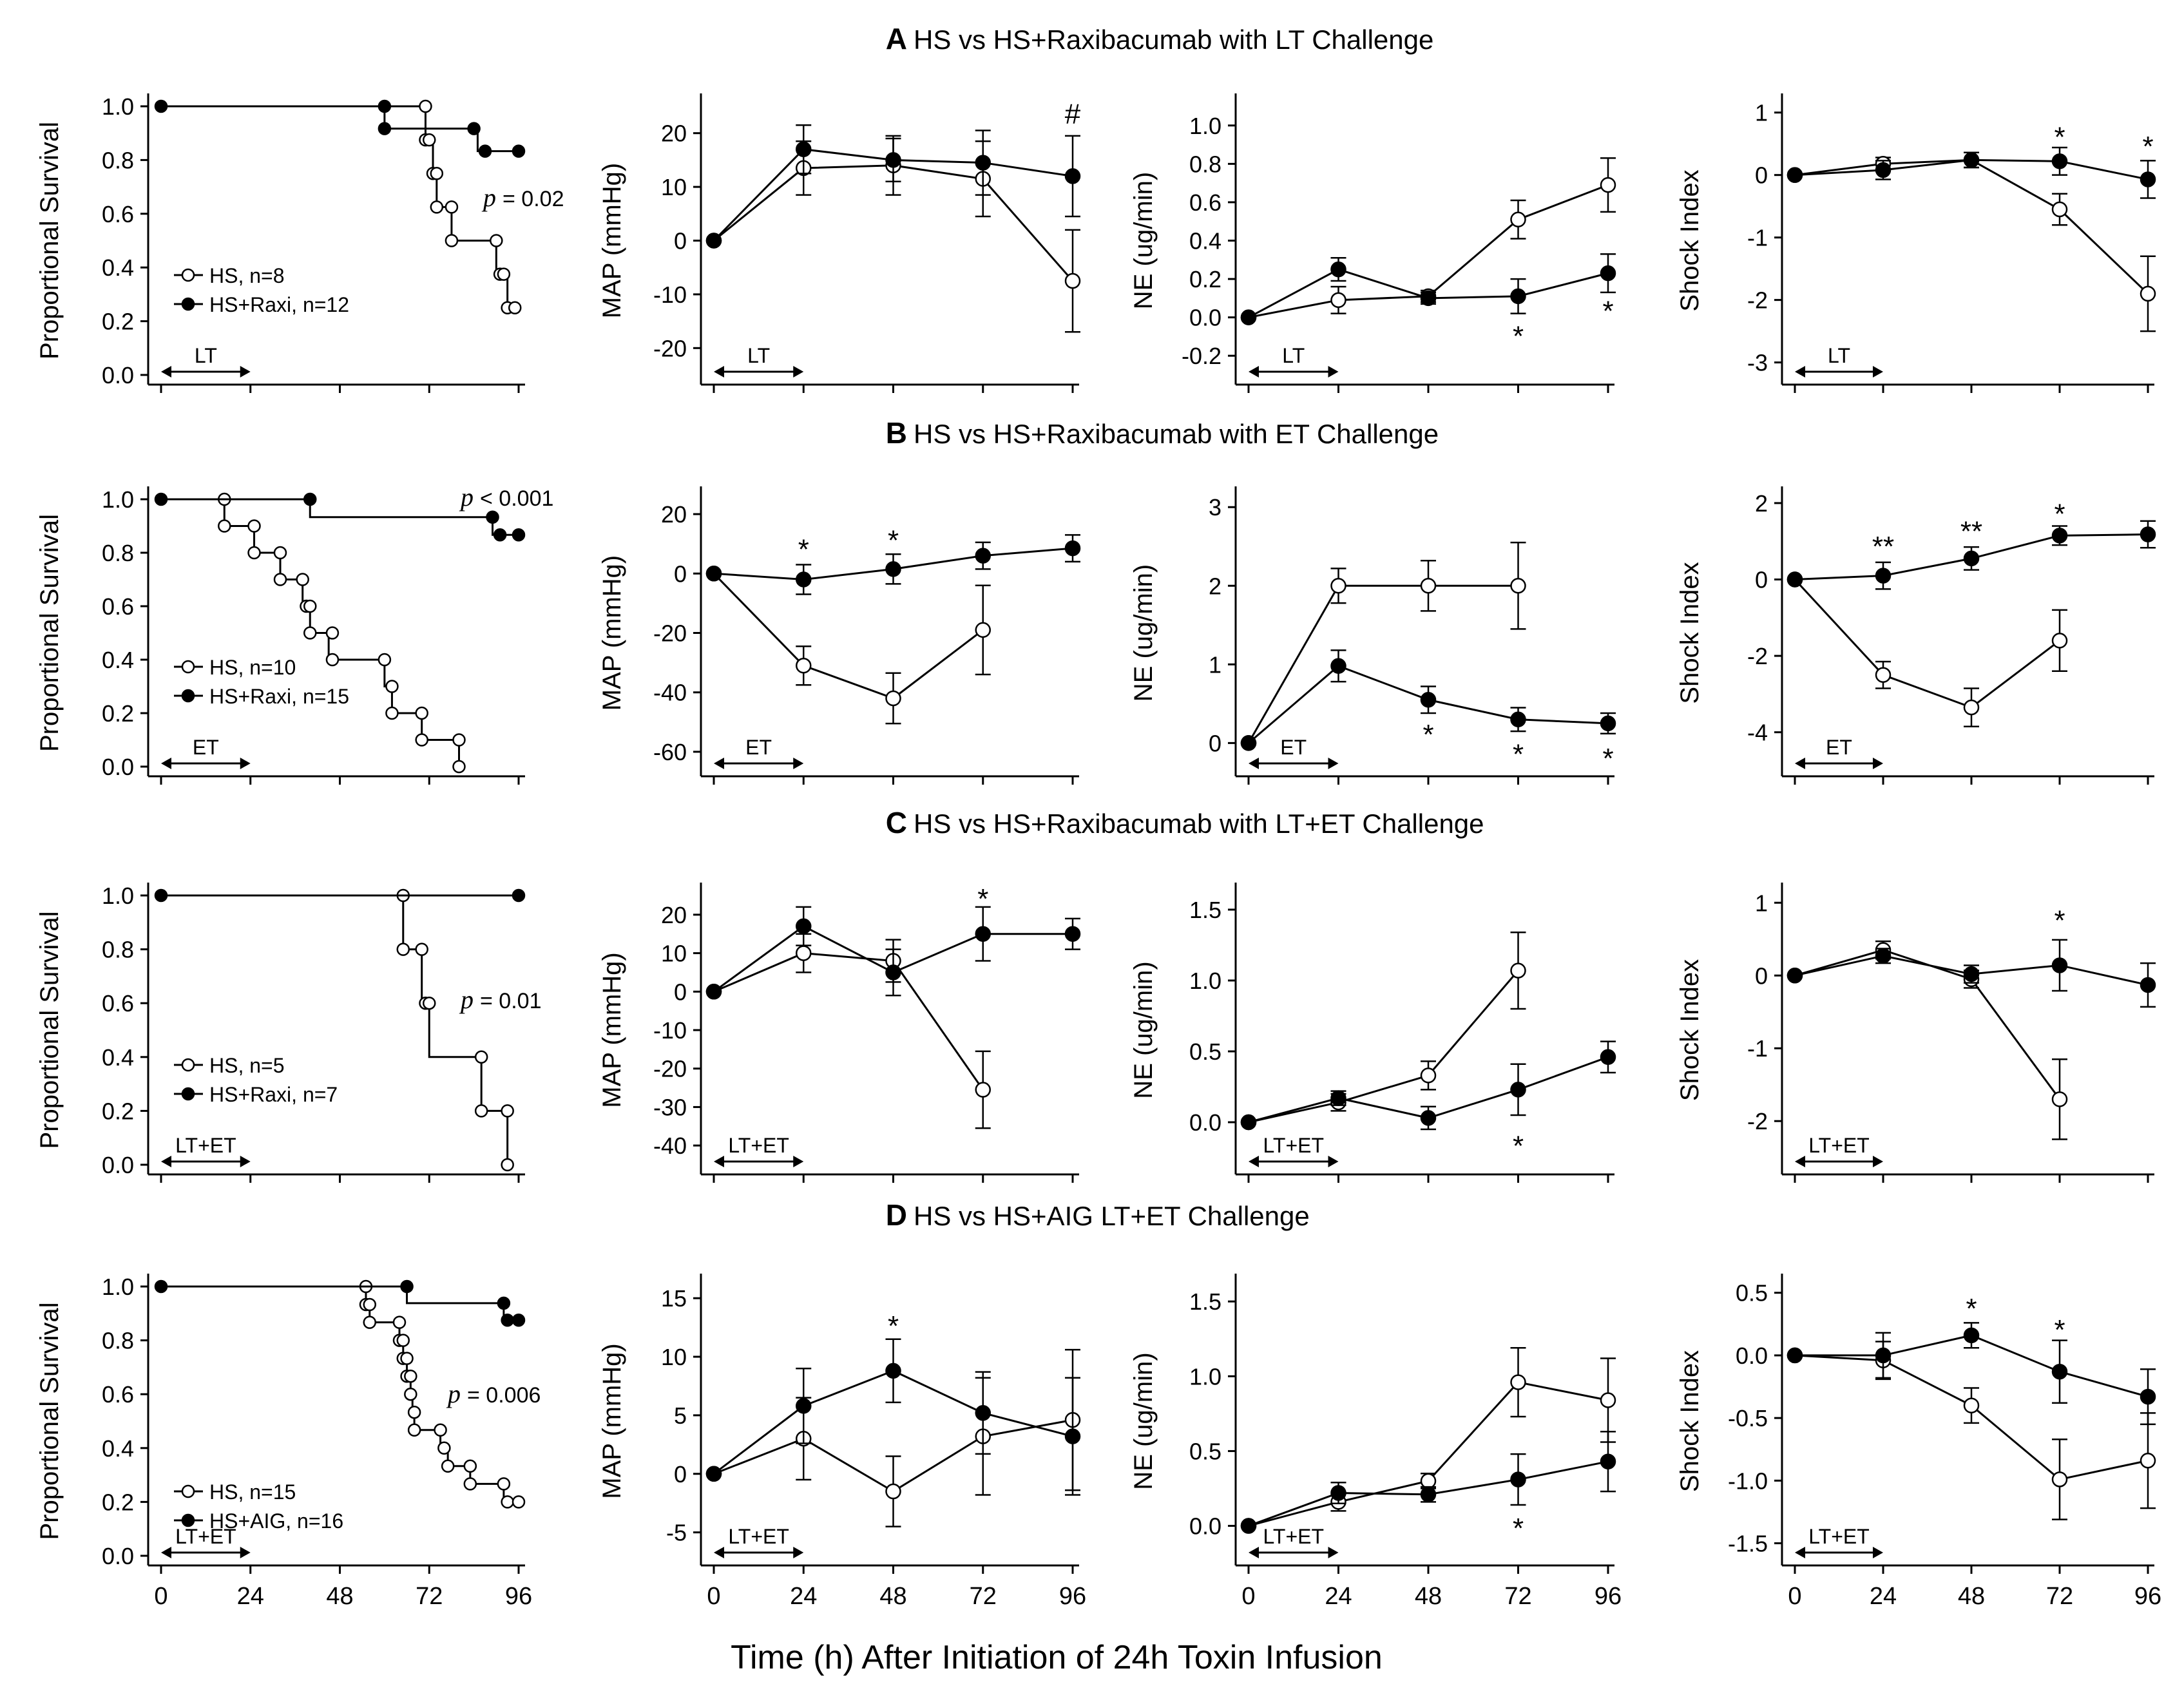  I want to click on y-tick-label: -2, so click(1758, 1121).